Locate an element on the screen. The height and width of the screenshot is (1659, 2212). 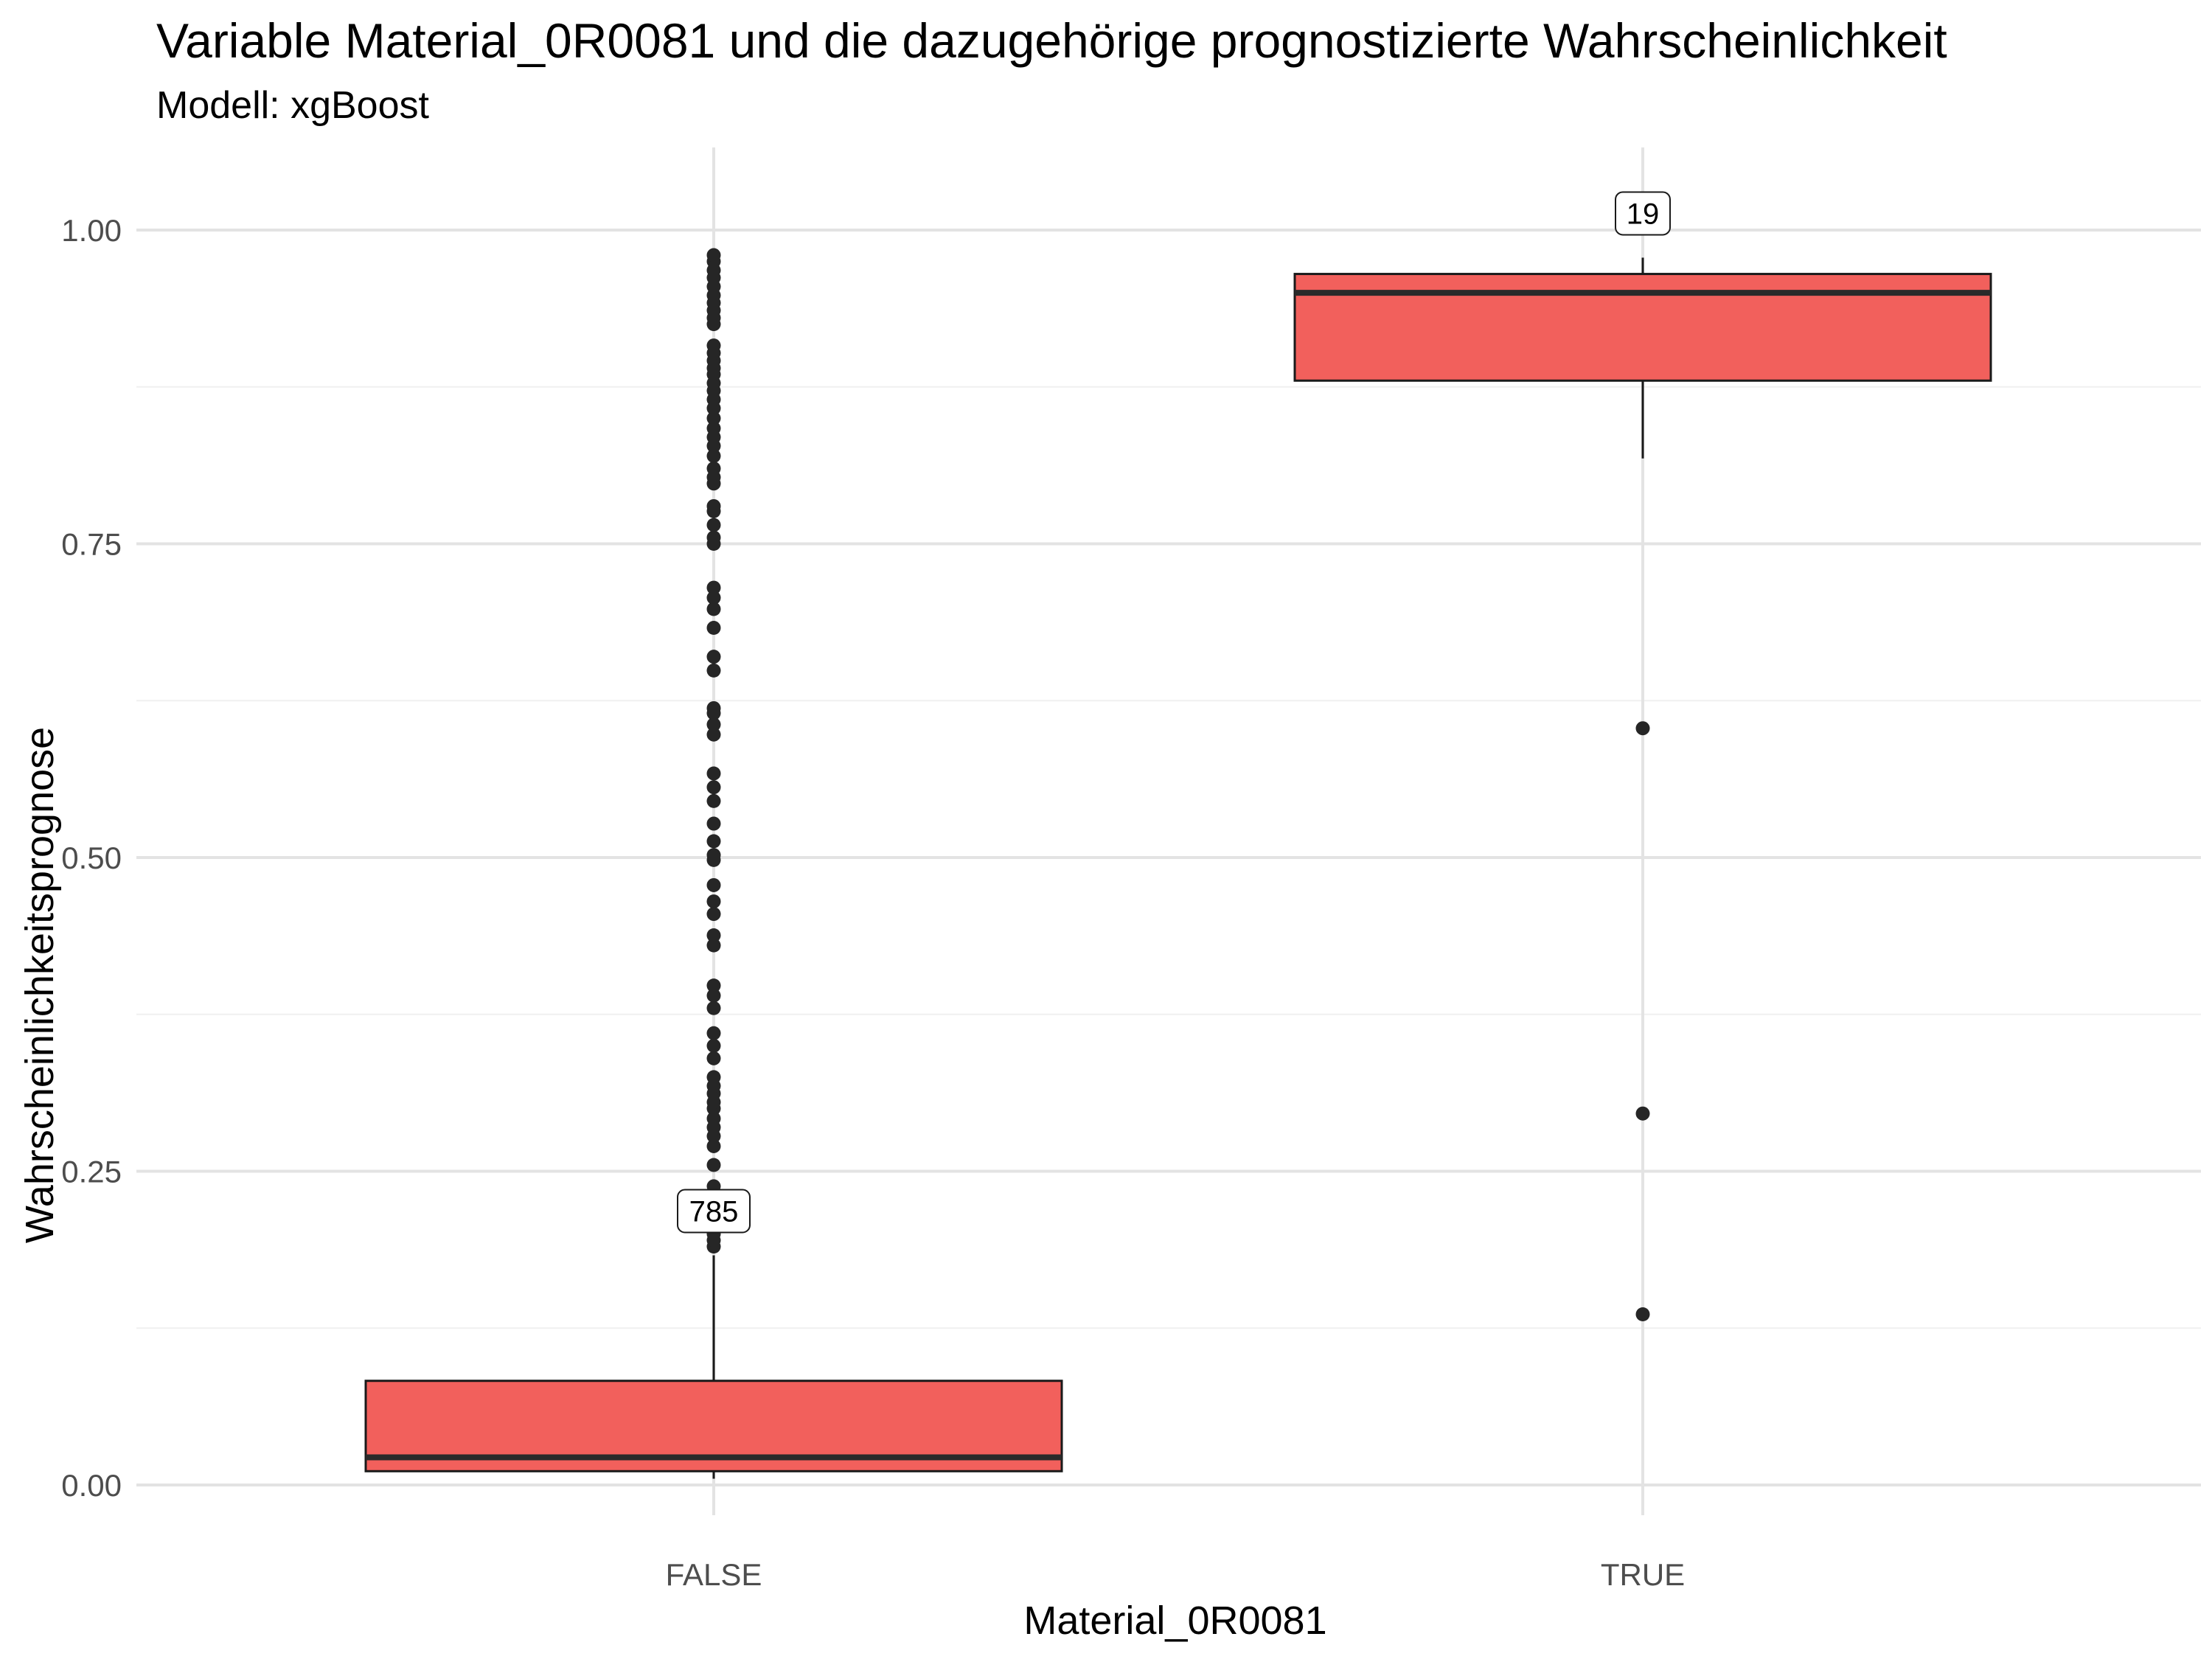
y-tick-label: 0.50 is located at coordinates (91, 858).